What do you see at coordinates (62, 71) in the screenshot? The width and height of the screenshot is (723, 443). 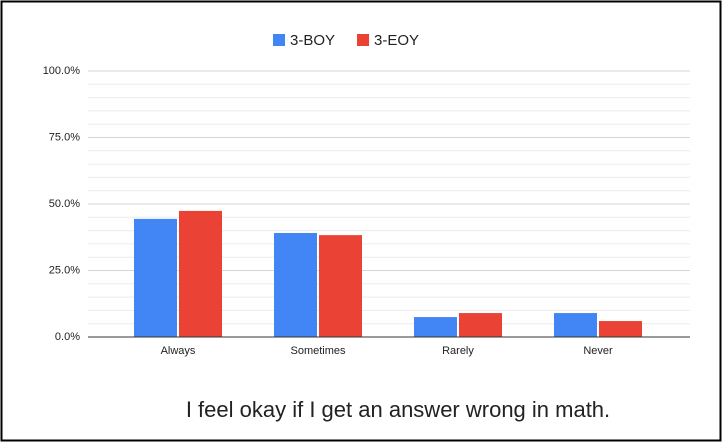 I see `y-tick-label: 100.0%` at bounding box center [62, 71].